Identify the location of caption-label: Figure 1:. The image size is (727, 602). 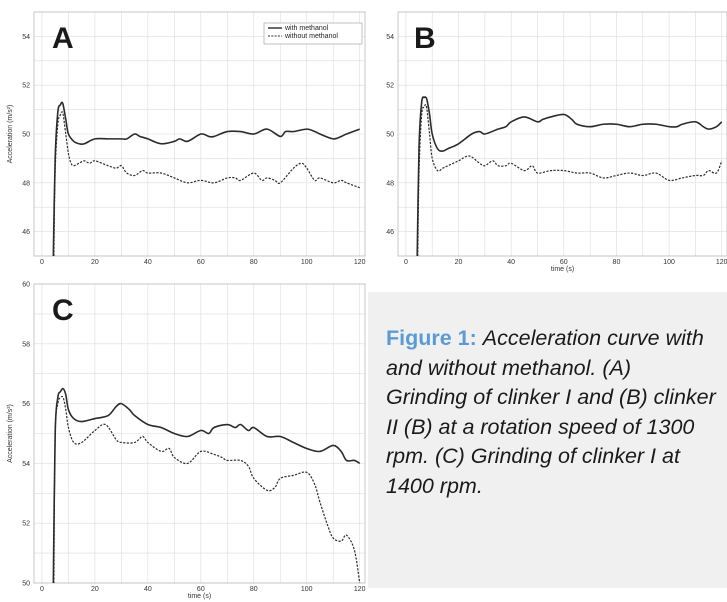
(431, 338).